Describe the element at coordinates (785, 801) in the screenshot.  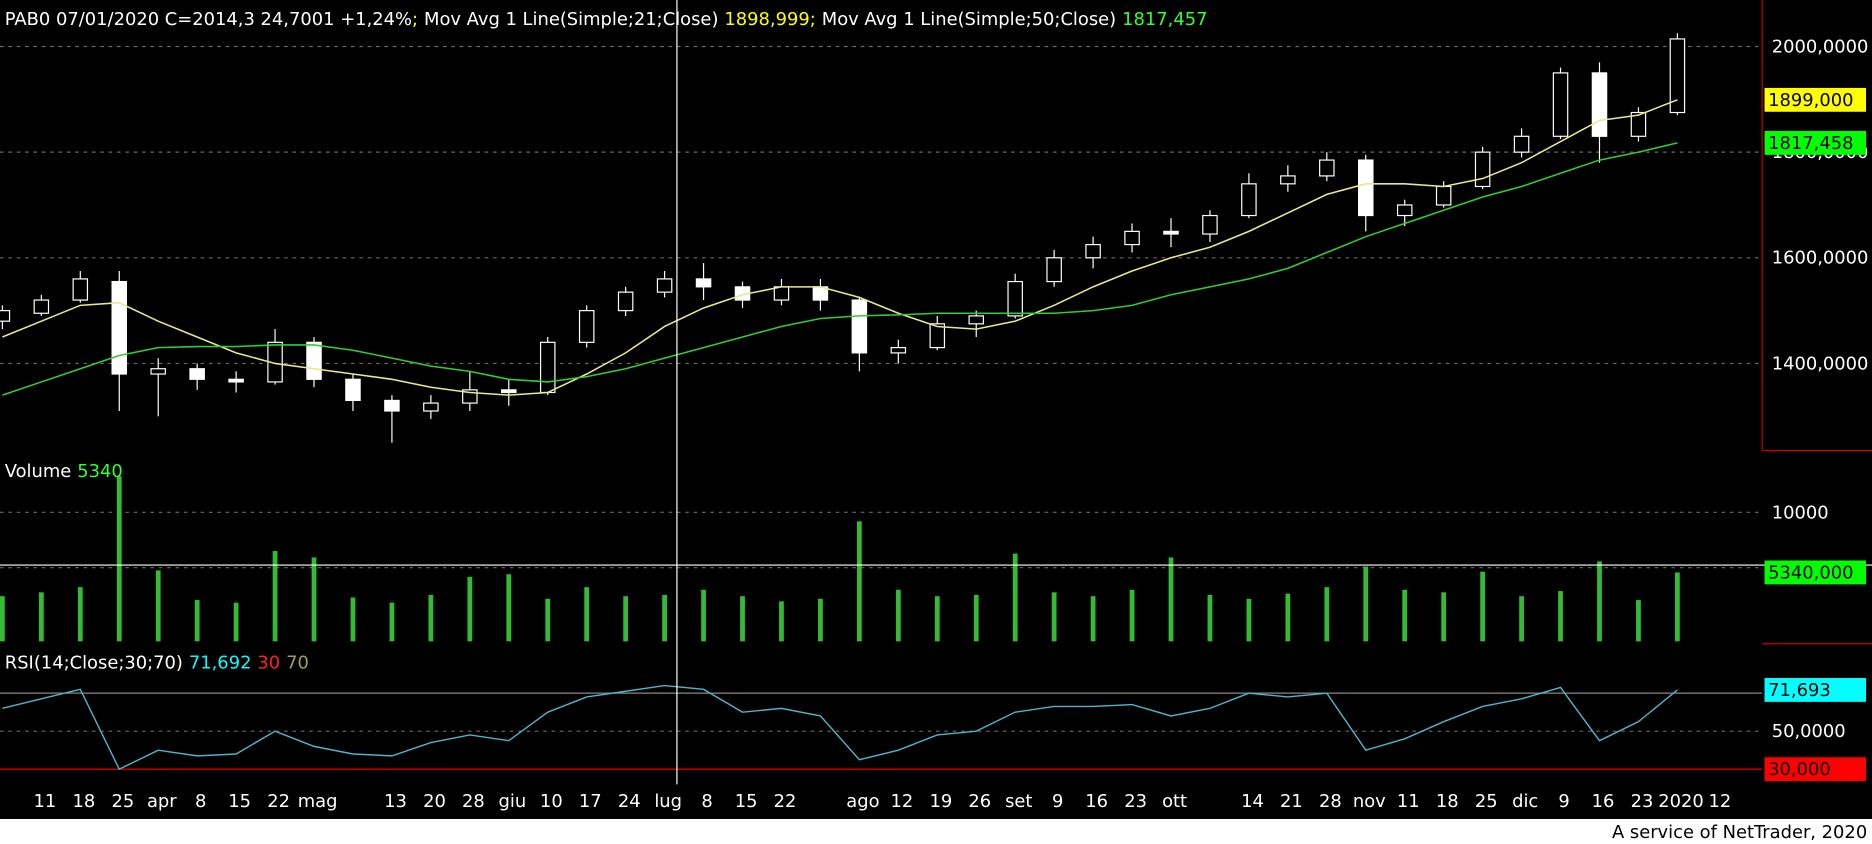
I see `x-tick-label: 22` at that location.